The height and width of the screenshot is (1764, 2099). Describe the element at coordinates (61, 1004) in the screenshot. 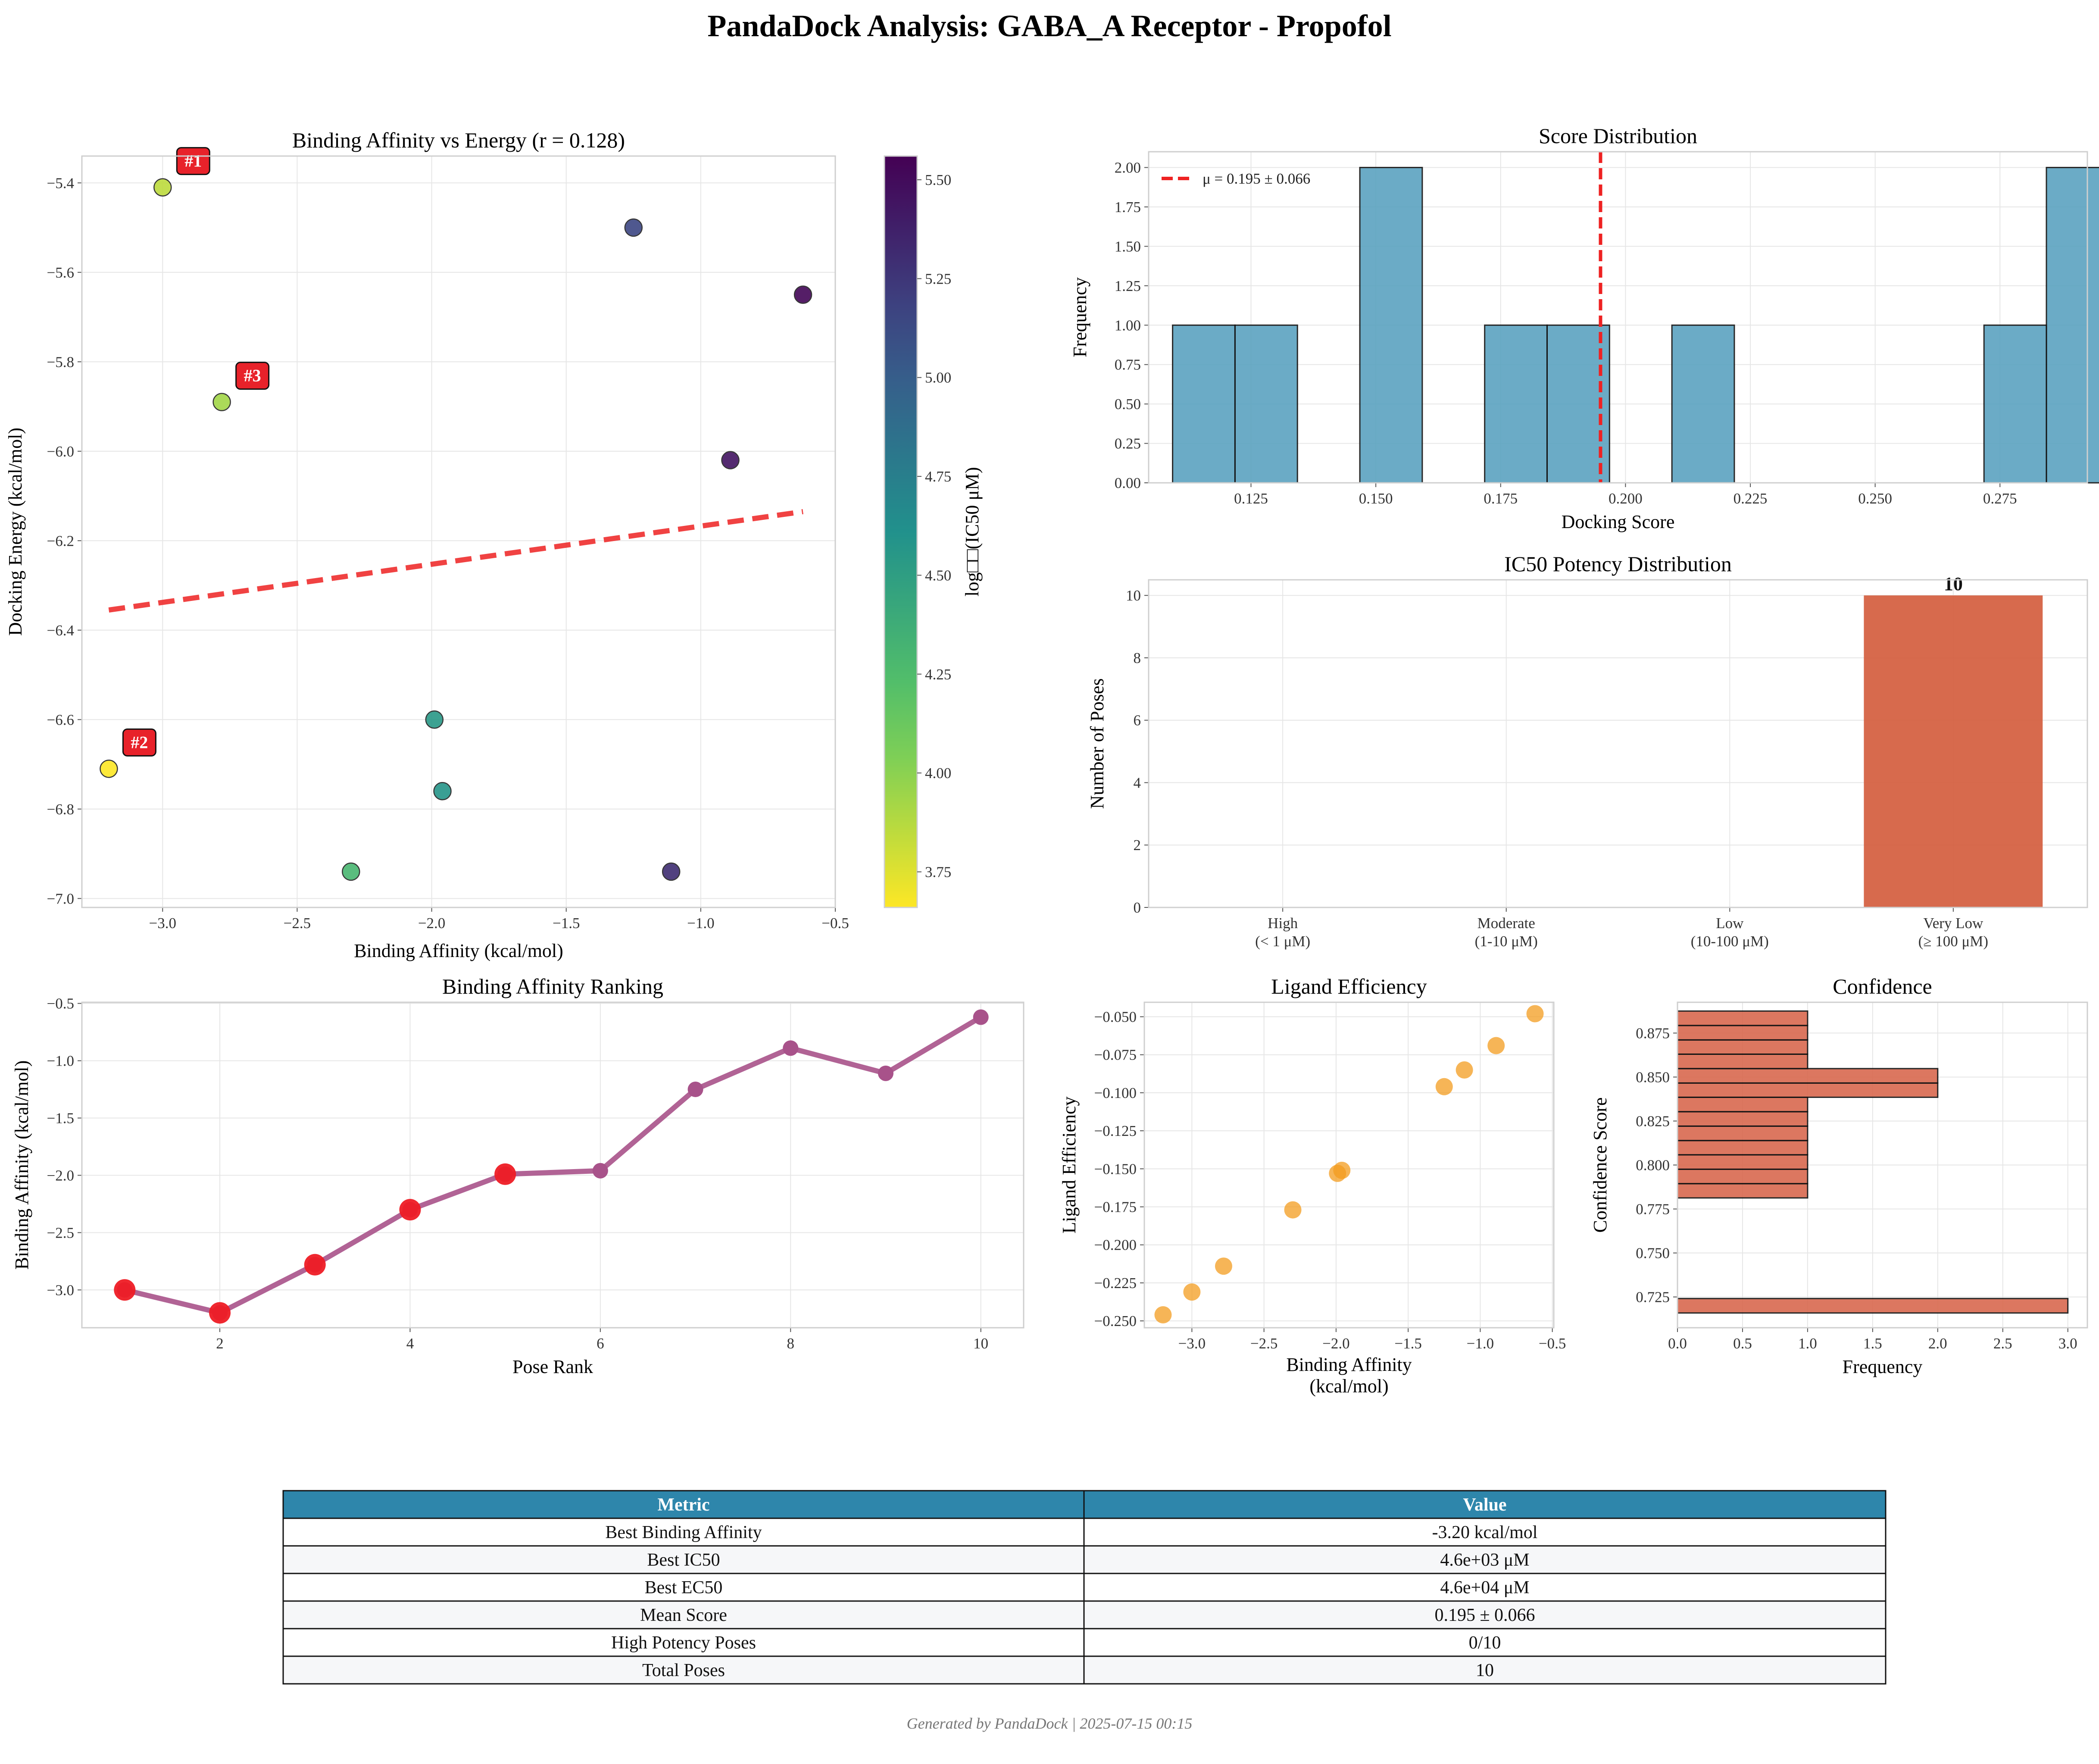

I see `y-tick-label: −0.5` at that location.